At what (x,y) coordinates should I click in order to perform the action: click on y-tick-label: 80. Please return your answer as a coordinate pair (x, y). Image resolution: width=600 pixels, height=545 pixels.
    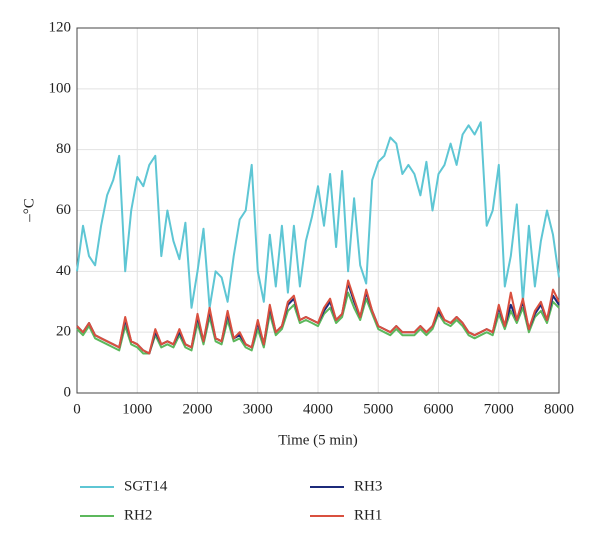
    Looking at the image, I should click on (63, 149).